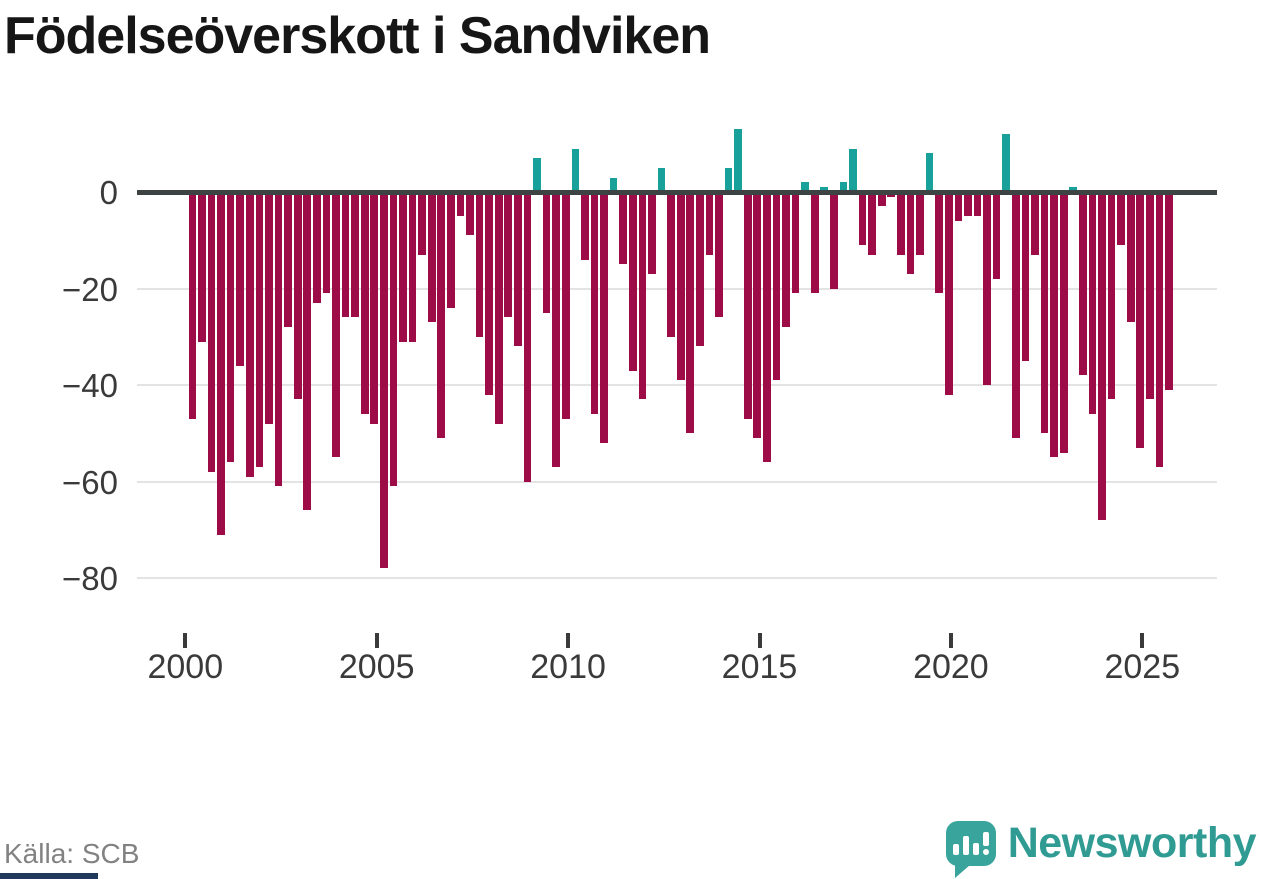 The image size is (1262, 879). I want to click on bar-2009-Q4, so click(565, 305).